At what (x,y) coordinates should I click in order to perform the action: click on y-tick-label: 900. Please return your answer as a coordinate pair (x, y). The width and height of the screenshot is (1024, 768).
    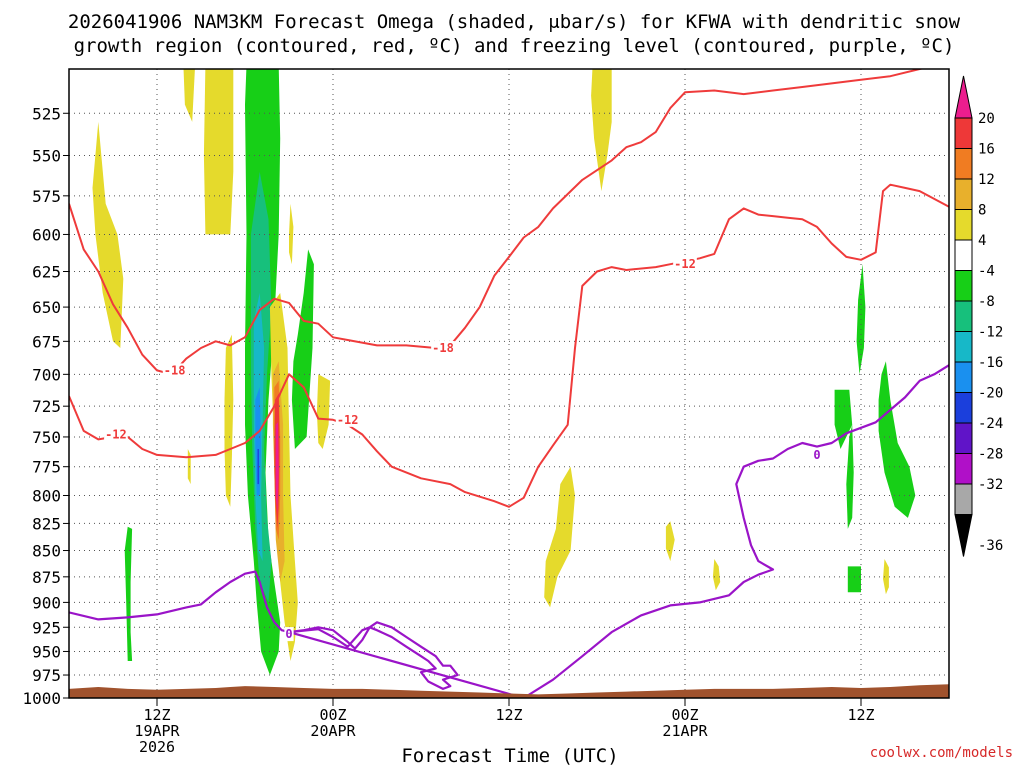
    Looking at the image, I should click on (46, 602).